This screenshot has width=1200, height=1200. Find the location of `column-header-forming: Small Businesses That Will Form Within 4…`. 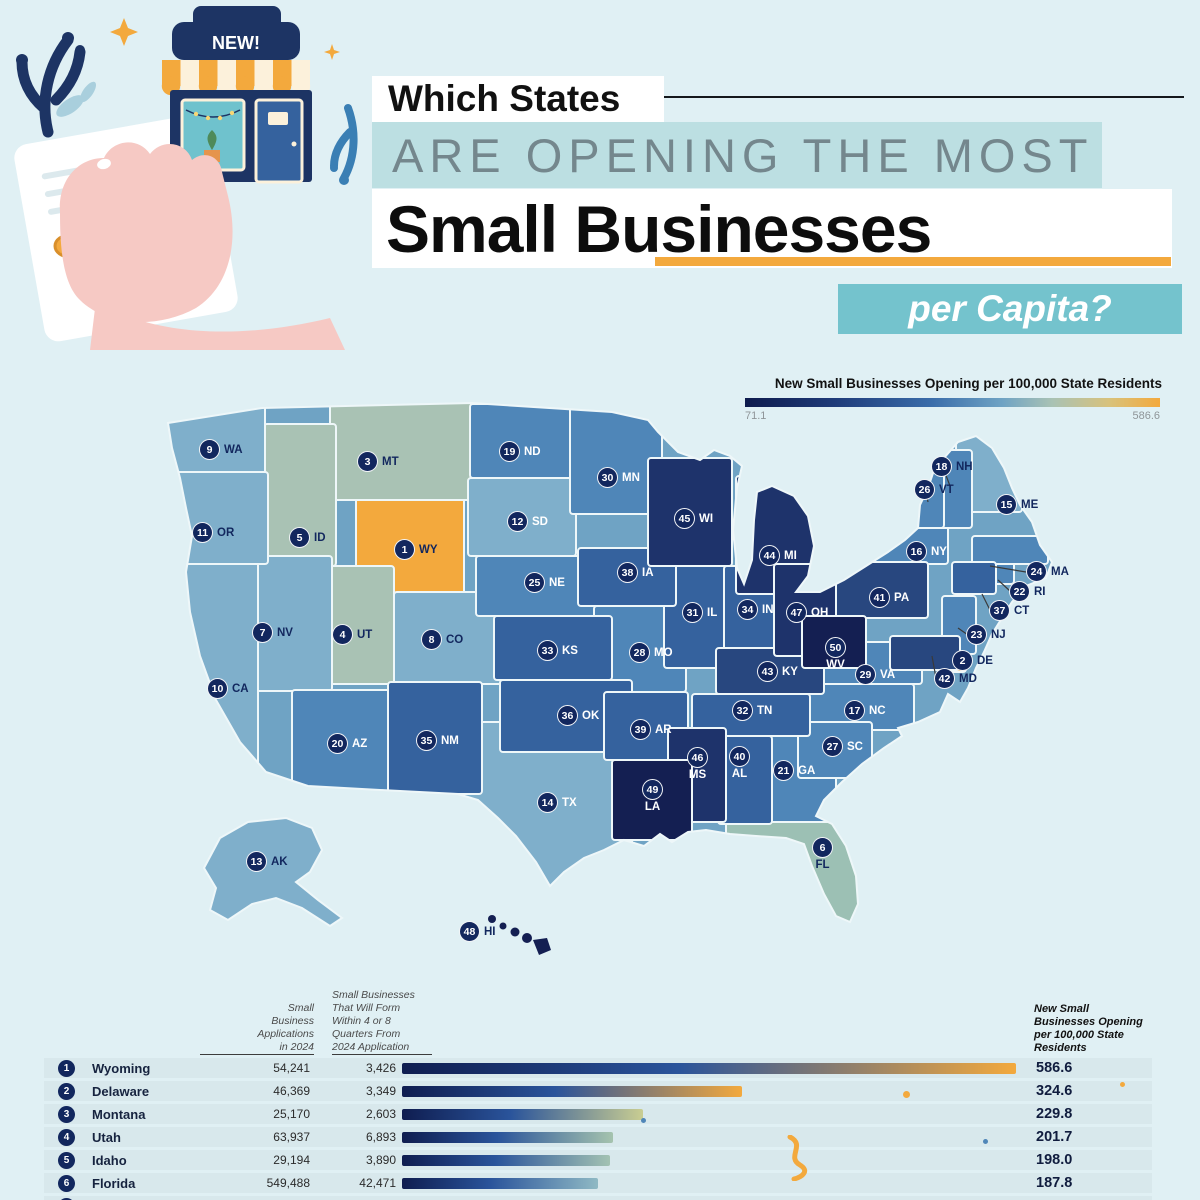

column-header-forming: Small Businesses That Will Form Within 4… is located at coordinates (382, 1008).